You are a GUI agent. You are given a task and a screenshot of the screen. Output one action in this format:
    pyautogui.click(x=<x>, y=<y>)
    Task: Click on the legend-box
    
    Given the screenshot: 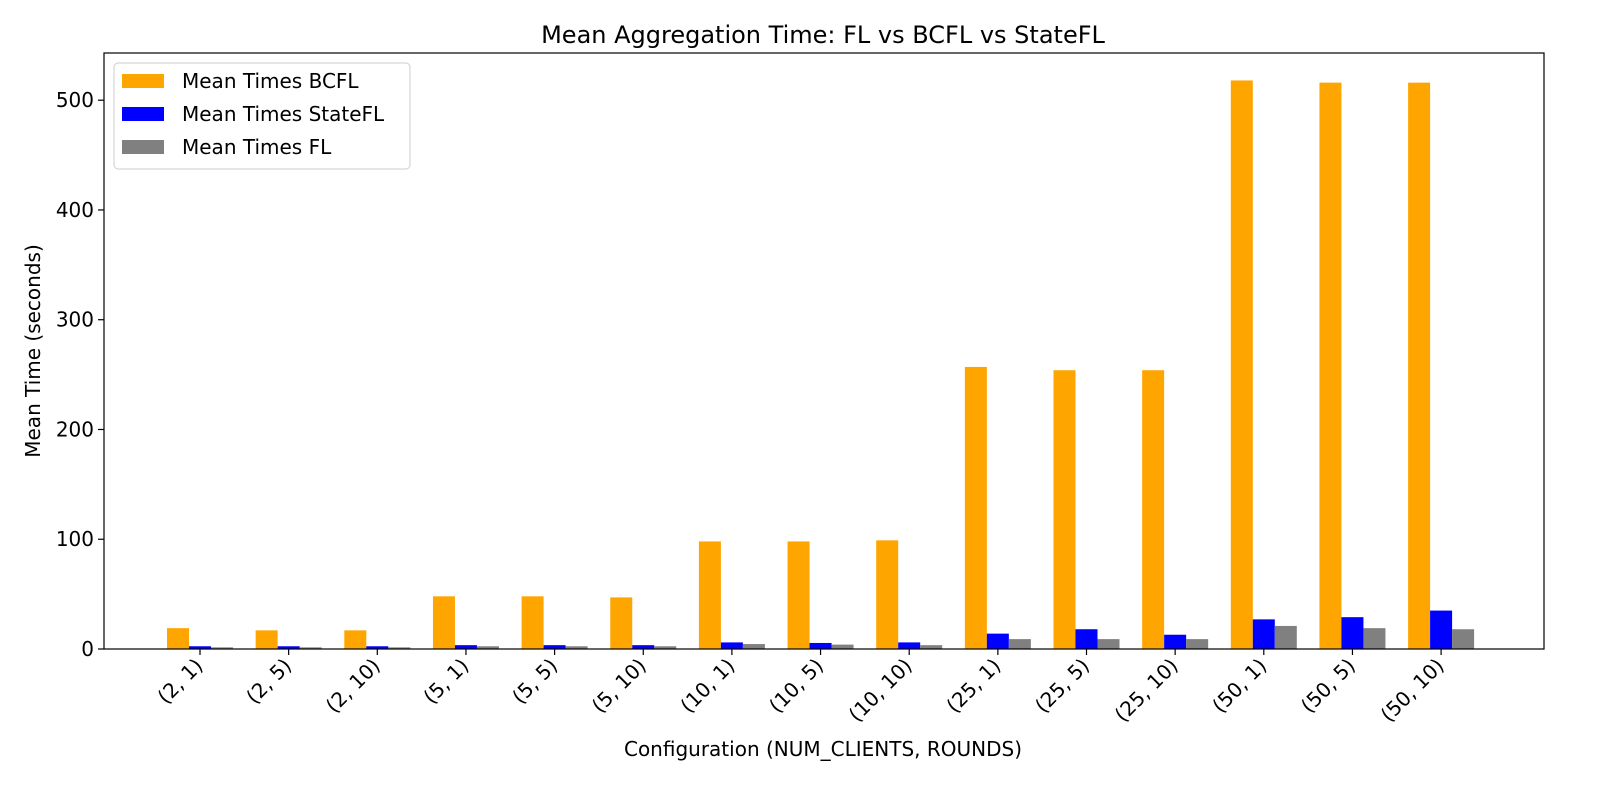 What is the action you would take?
    pyautogui.click(x=262, y=116)
    